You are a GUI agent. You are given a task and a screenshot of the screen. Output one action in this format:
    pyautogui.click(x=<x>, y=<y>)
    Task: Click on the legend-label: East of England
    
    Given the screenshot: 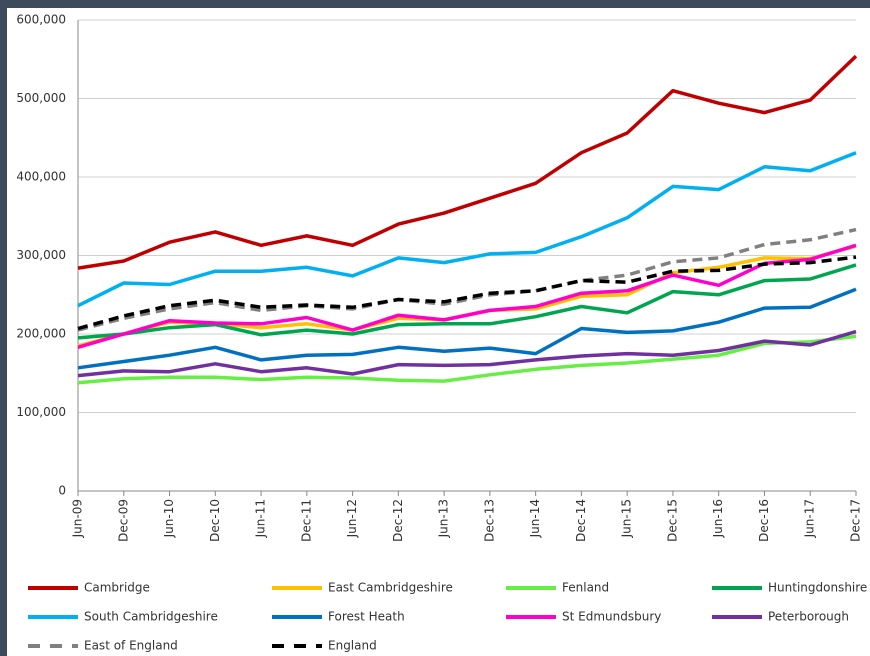 What is the action you would take?
    pyautogui.click(x=131, y=646)
    